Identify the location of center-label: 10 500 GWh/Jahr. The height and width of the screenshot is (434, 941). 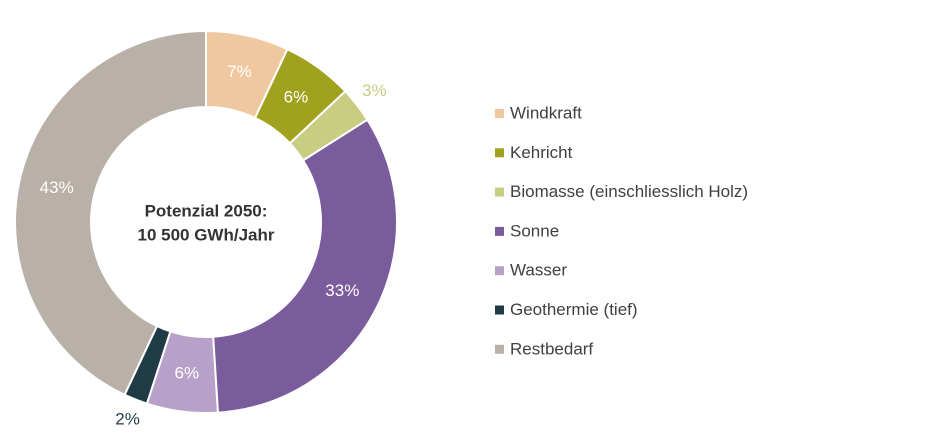
(205, 234).